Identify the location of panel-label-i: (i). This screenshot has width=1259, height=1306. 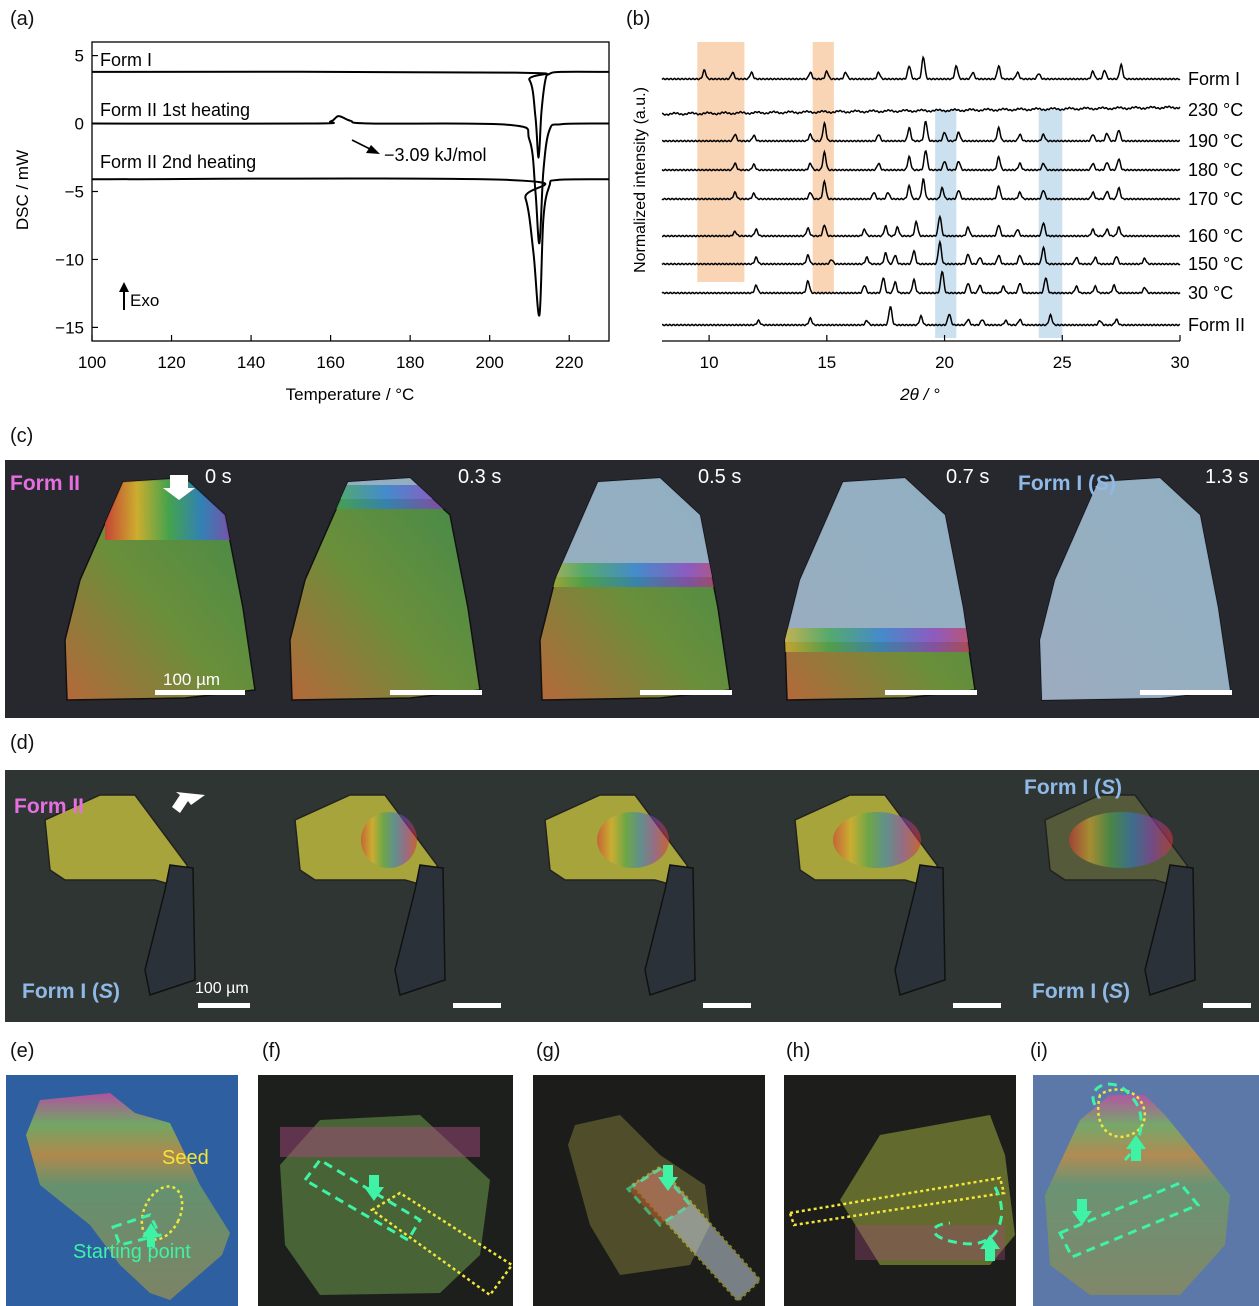
(1039, 1051).